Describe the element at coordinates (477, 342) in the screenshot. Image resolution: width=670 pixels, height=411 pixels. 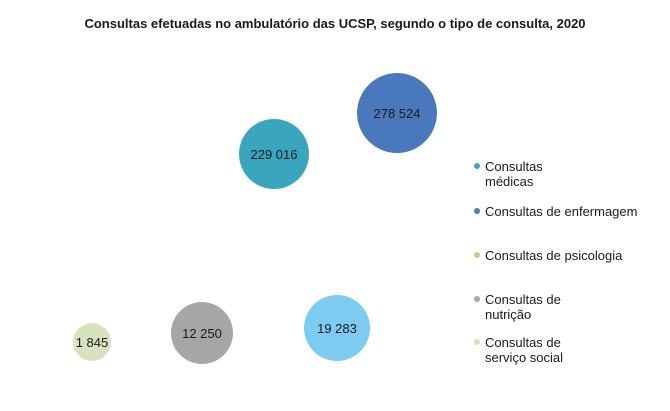
I see `legend-marker-servico-social` at that location.